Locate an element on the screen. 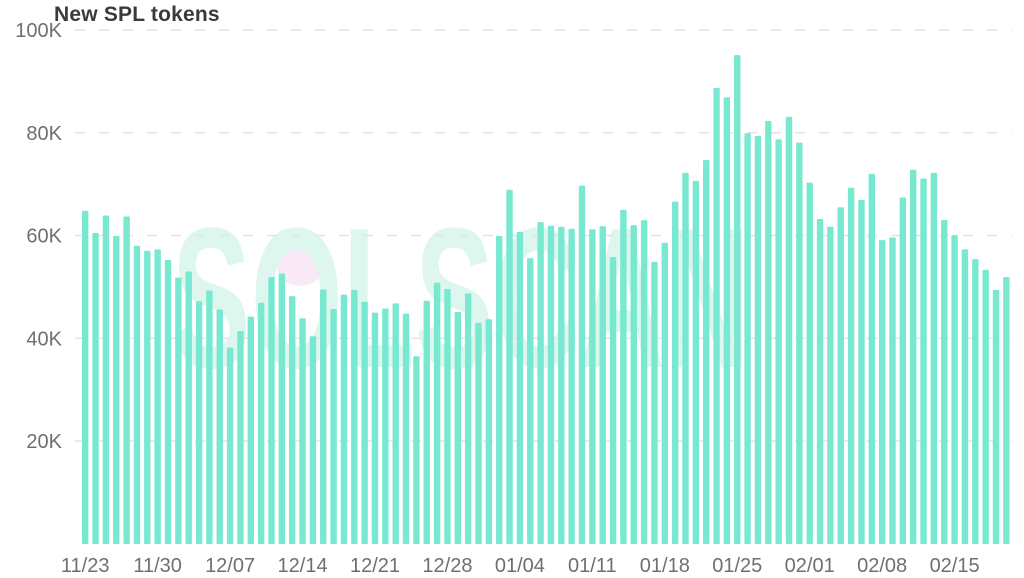 The width and height of the screenshot is (1024, 578). bar-11/30 is located at coordinates (157, 396).